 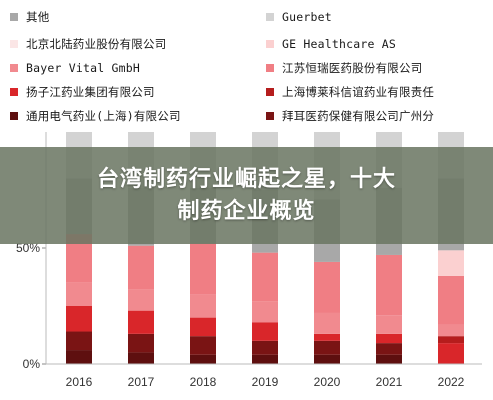 I want to click on legend-label: 北京北陆药业股份有限公司, so click(x=96, y=44).